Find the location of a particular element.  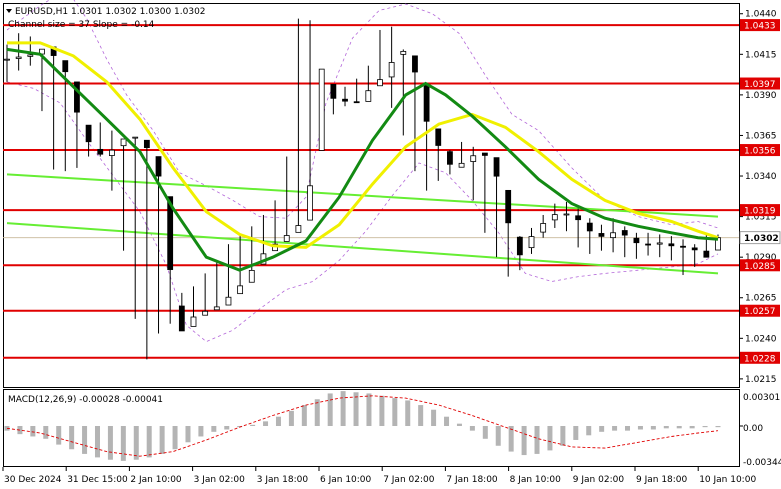

level-price-label: 1.0285 is located at coordinates (760, 267).